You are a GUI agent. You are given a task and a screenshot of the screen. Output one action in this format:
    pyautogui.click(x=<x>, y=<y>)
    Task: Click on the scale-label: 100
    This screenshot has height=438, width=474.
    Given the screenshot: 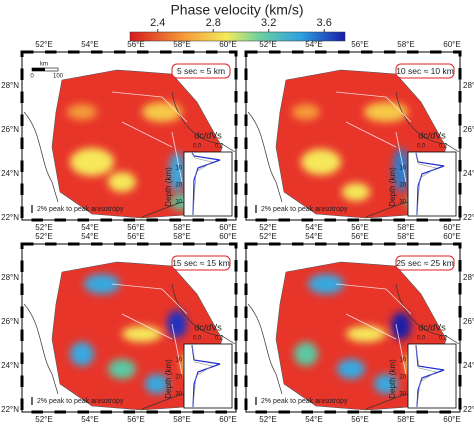 What is the action you would take?
    pyautogui.click(x=58, y=77)
    